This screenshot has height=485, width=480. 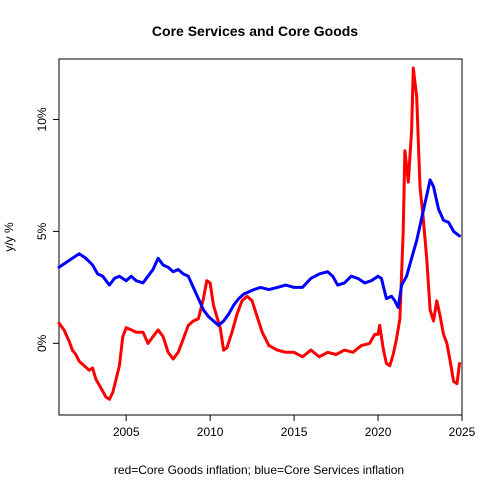 What do you see at coordinates (294, 432) in the screenshot?
I see `x-tick-label: 2015` at bounding box center [294, 432].